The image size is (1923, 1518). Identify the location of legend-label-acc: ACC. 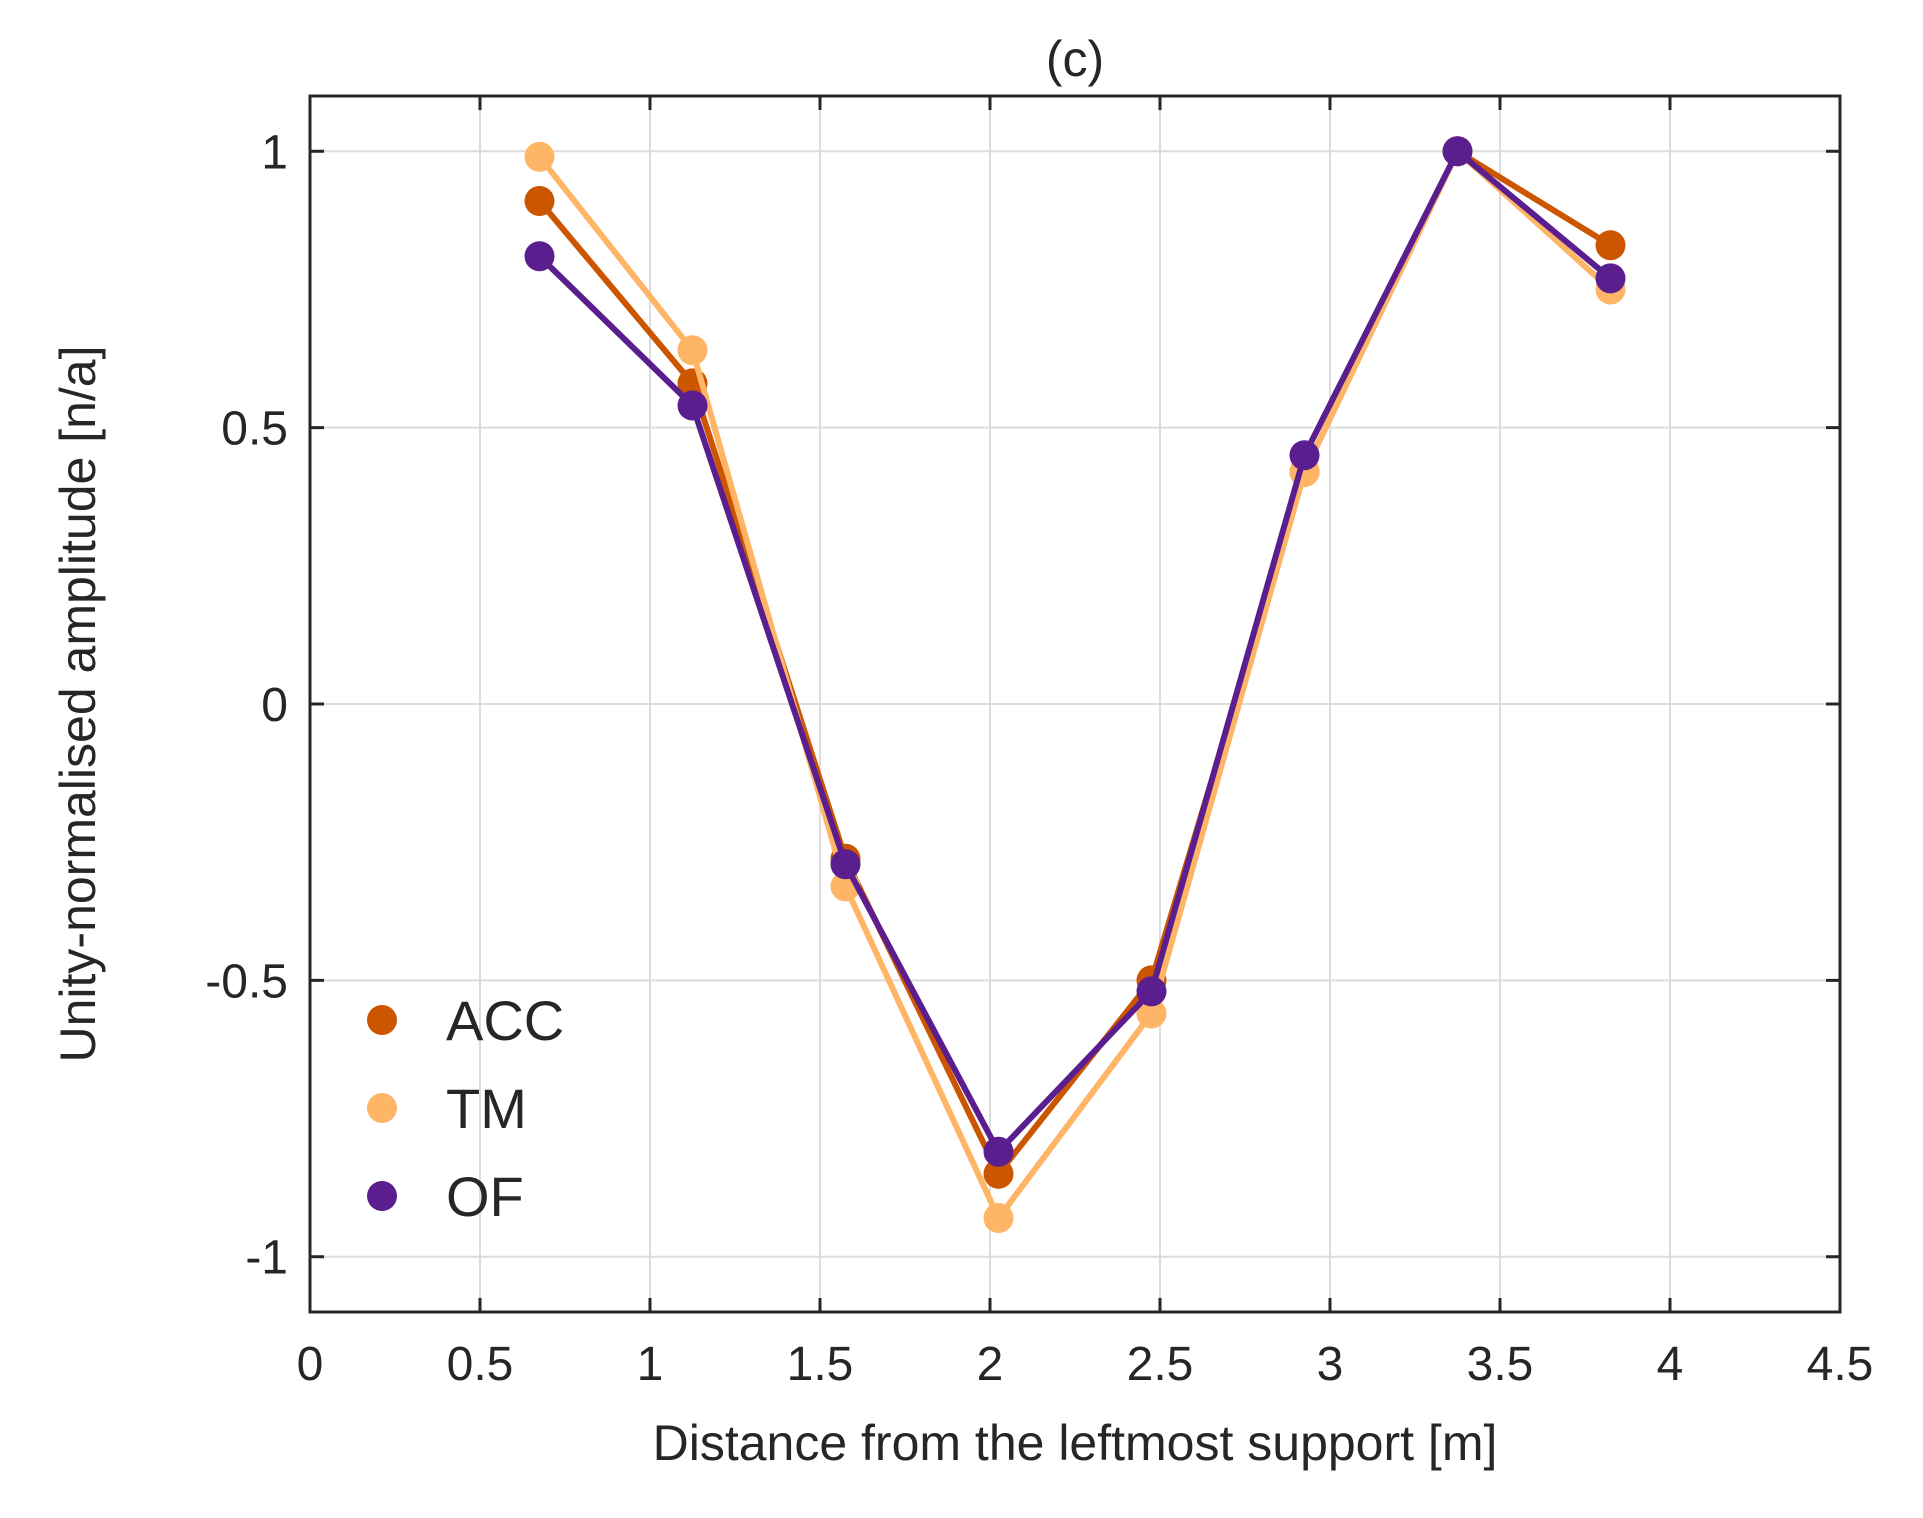
(505, 1020).